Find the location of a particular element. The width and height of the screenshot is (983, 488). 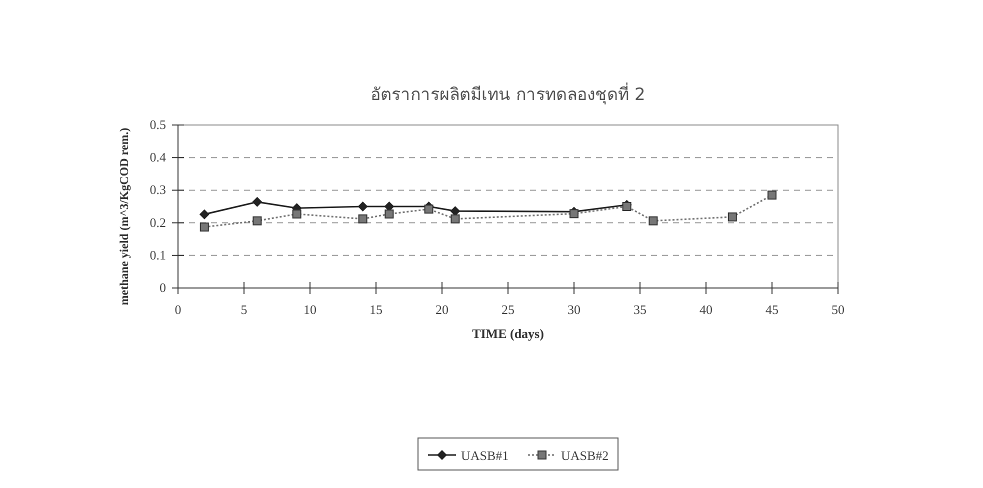

y-tick-label: 0.1 is located at coordinates (158, 254).